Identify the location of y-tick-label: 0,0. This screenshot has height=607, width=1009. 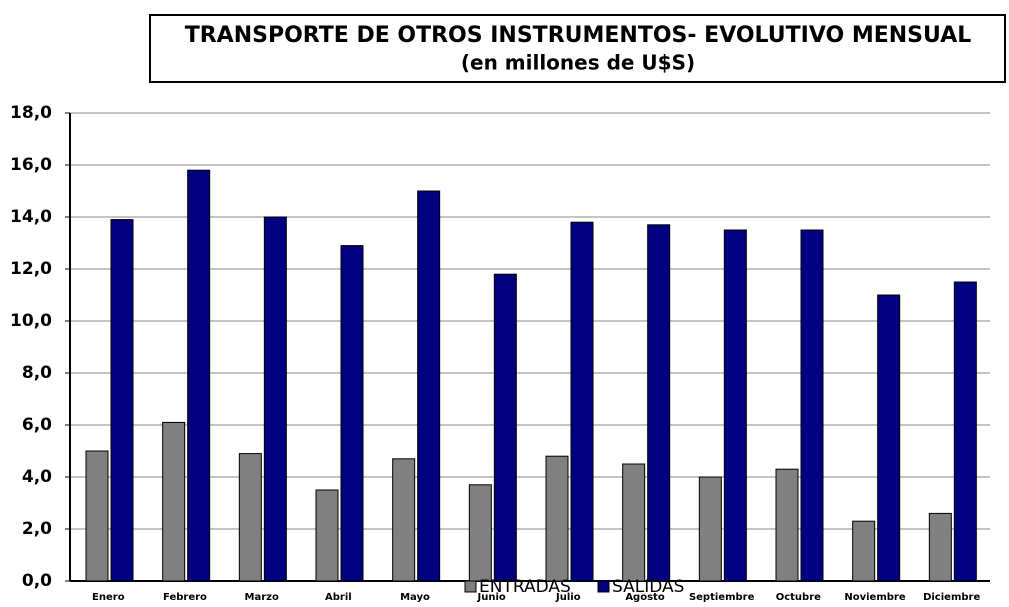
(37, 581).